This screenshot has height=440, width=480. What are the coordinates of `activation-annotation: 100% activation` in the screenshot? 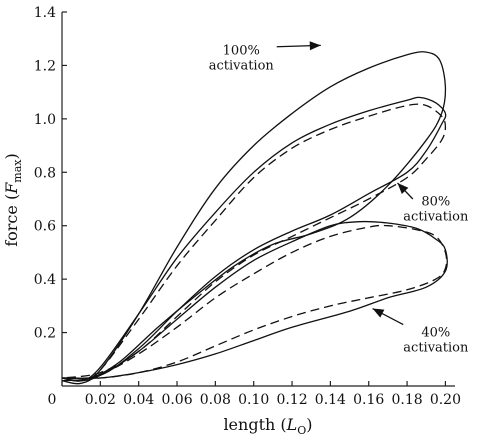 It's located at (242, 59).